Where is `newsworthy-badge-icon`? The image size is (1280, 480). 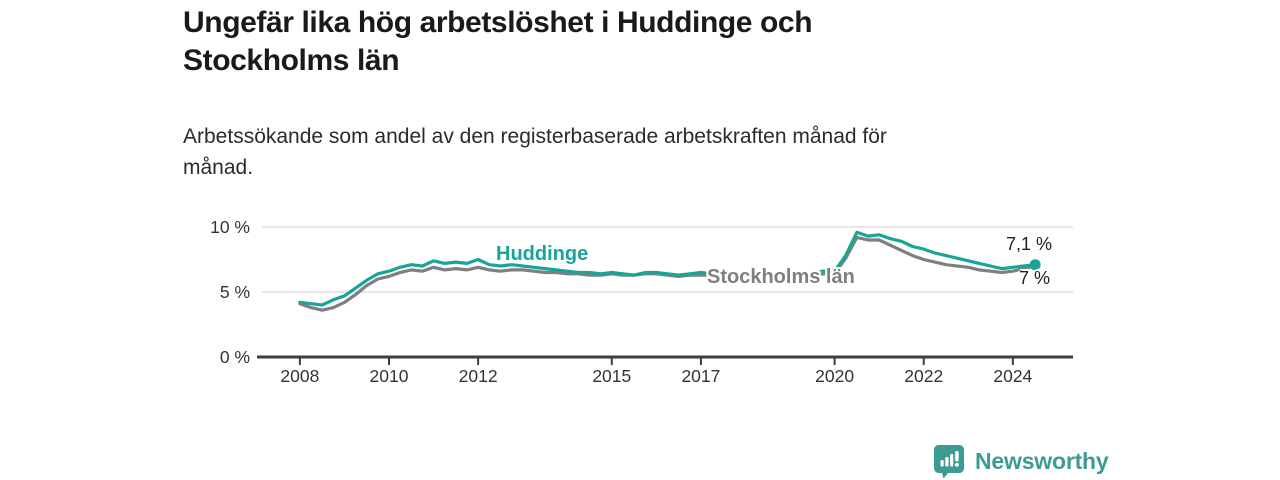 newsworthy-badge-icon is located at coordinates (949, 462).